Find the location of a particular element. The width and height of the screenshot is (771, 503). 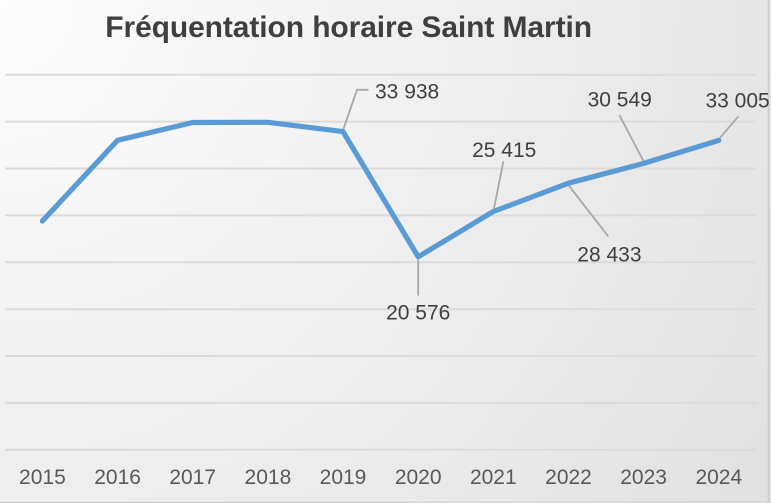

svg-text: 28 433 is located at coordinates (609, 255).